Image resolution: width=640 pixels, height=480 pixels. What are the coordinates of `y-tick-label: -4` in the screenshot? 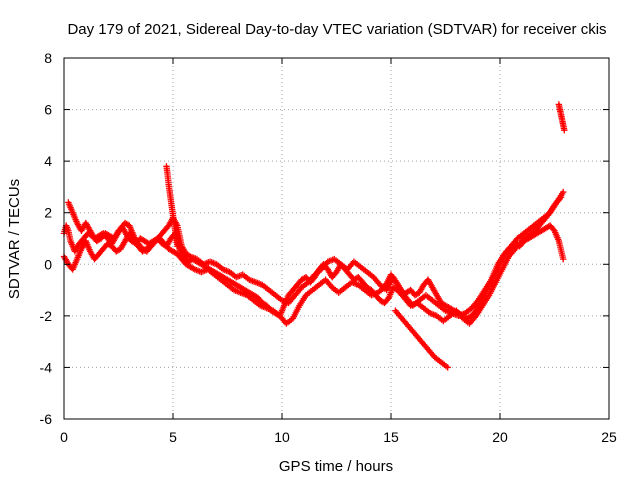 It's located at (46, 367).